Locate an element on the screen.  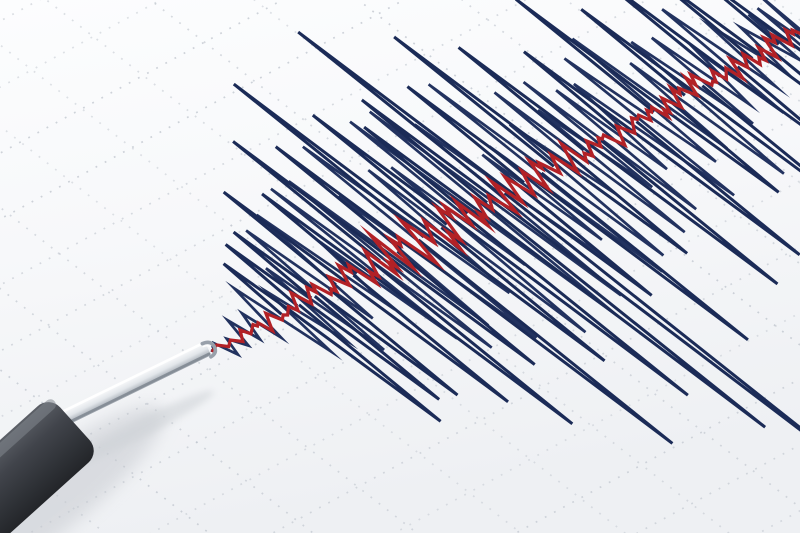
pen-nib-highlight is located at coordinates (207, 347).